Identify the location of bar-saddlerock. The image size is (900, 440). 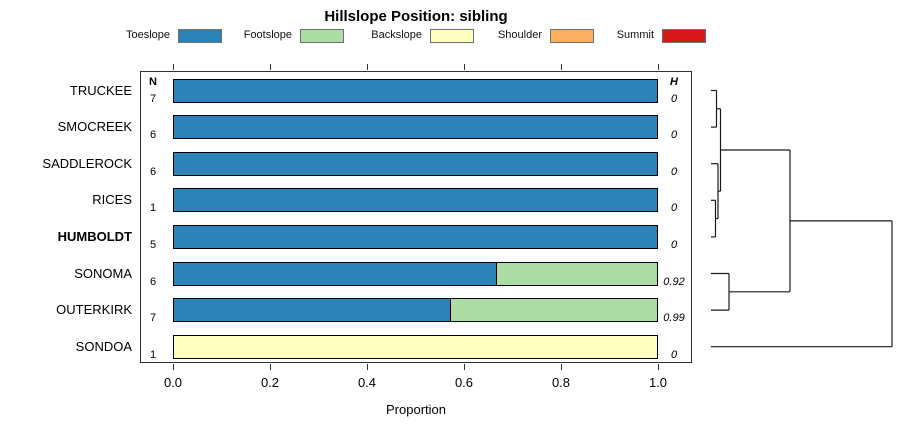
(415, 163).